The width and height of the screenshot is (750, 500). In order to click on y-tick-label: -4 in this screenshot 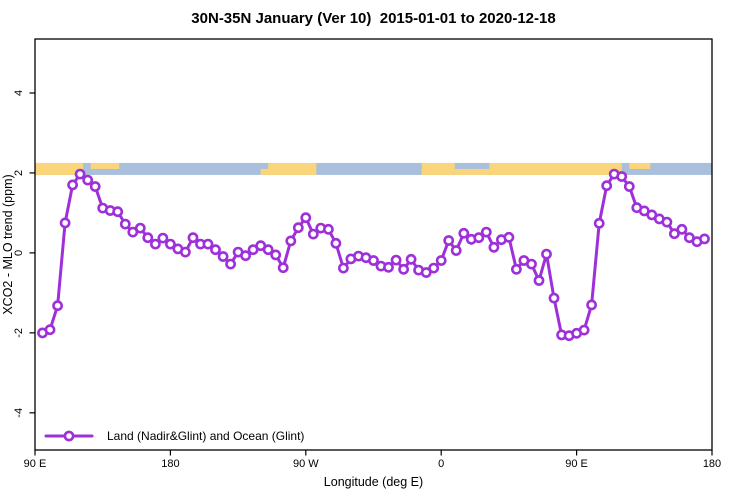, I will do `click(19, 413)`.